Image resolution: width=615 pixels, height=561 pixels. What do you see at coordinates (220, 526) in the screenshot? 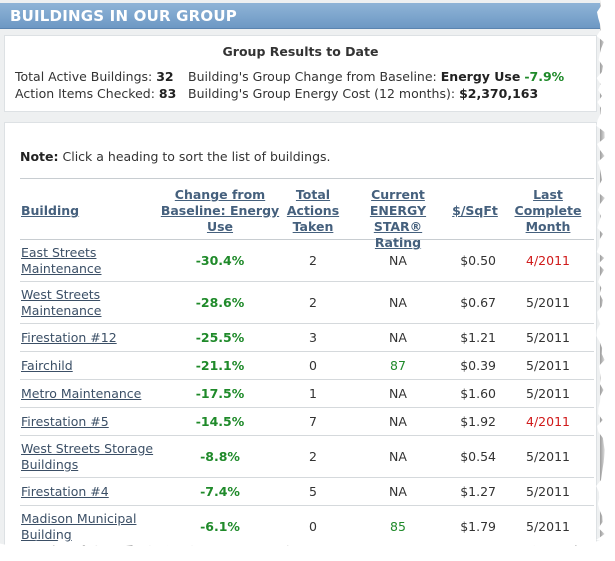
I see `change-from-baseline: -6.1%` at bounding box center [220, 526].